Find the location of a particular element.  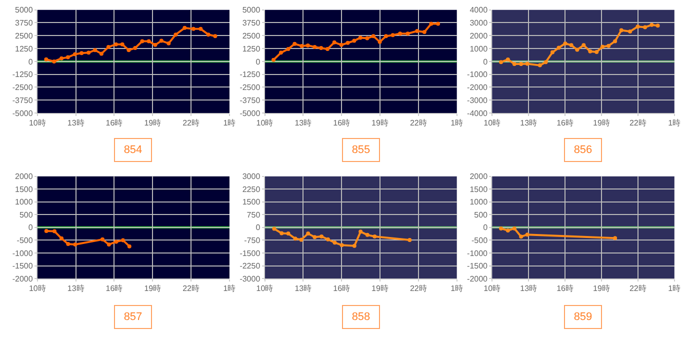

text: 858 is located at coordinates (361, 317).